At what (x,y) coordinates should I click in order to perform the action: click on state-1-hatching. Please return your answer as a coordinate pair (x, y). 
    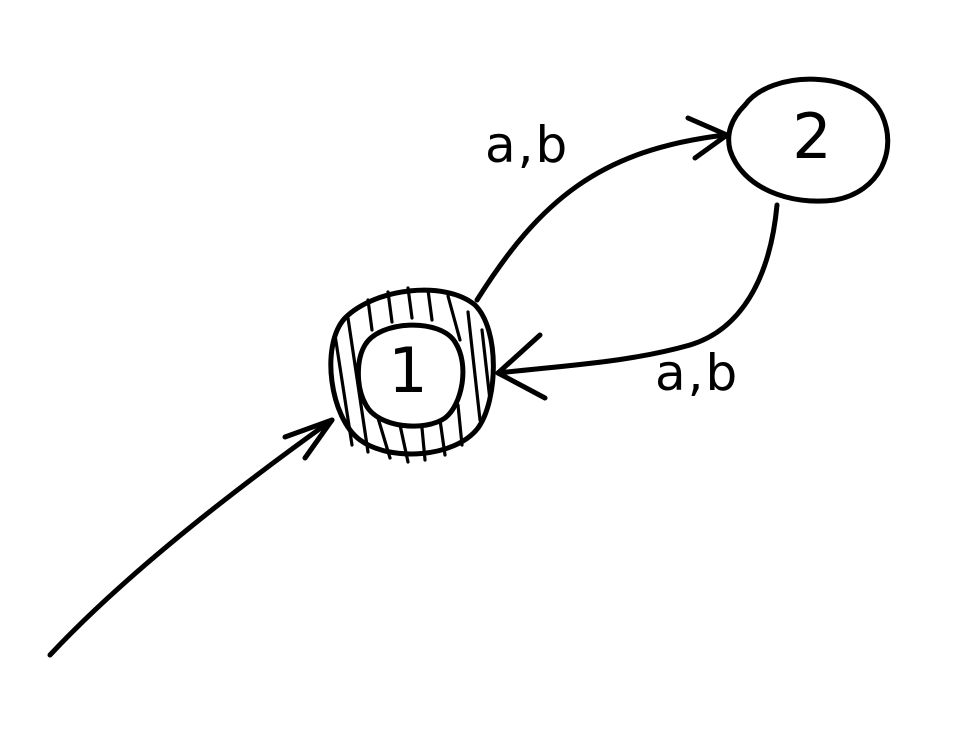
    Looking at the image, I should click on (412, 375).